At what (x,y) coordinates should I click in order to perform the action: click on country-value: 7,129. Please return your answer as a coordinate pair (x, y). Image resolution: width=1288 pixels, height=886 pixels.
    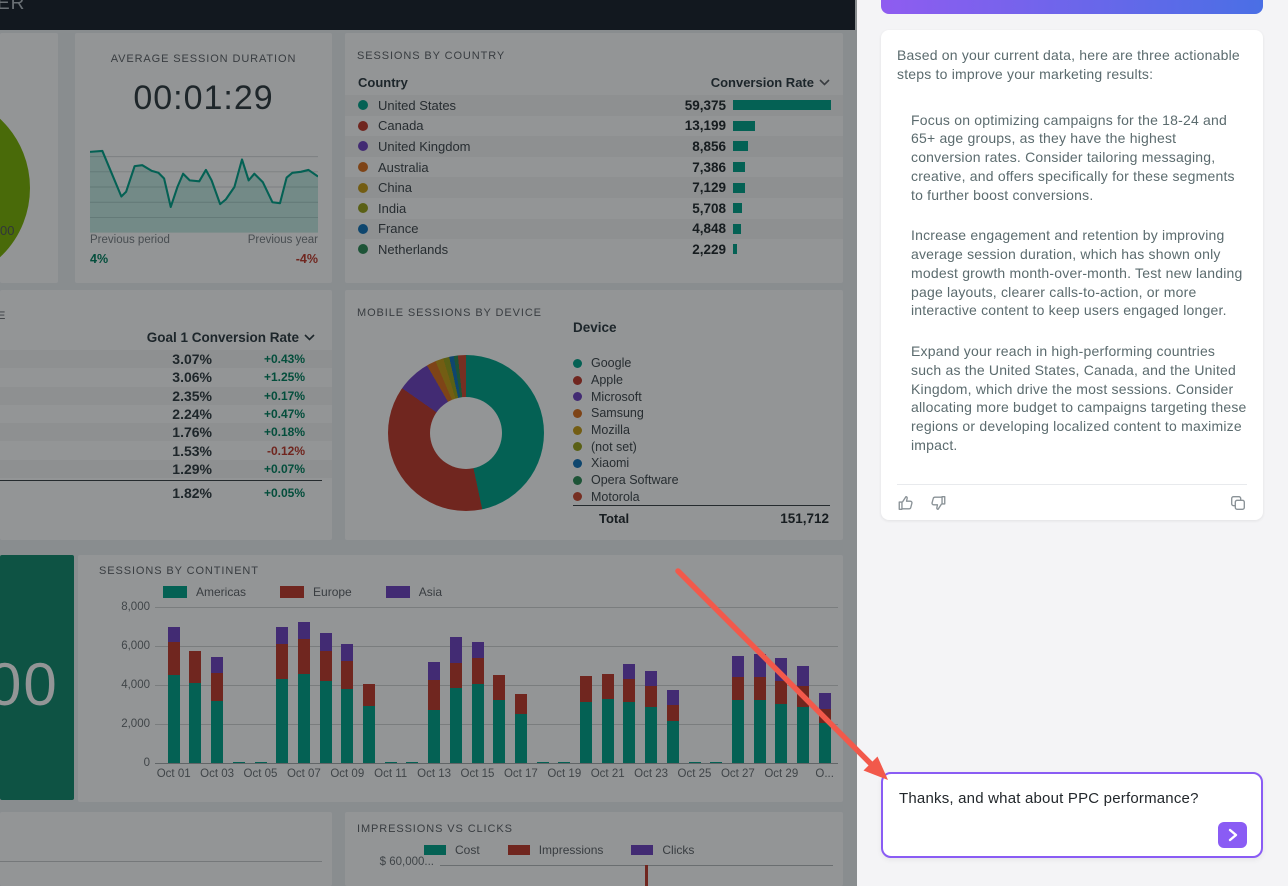
    Looking at the image, I should click on (709, 188).